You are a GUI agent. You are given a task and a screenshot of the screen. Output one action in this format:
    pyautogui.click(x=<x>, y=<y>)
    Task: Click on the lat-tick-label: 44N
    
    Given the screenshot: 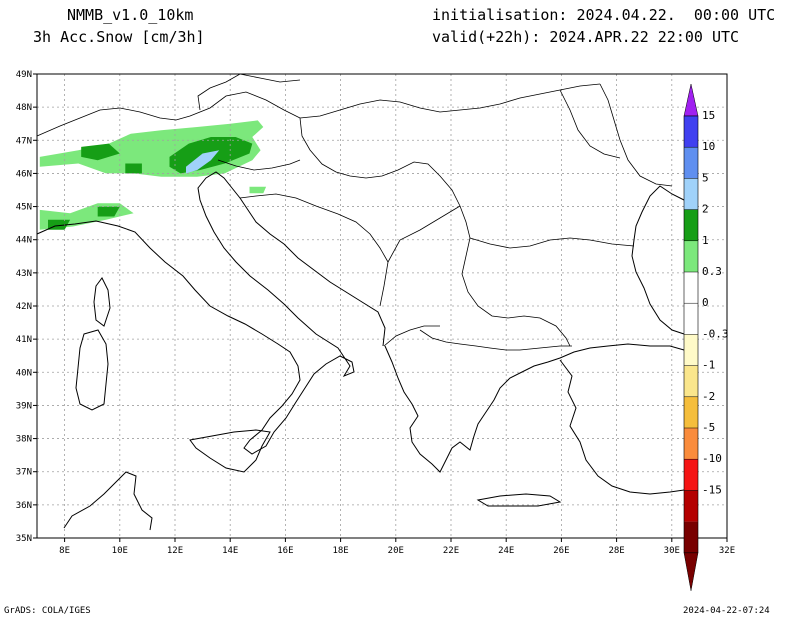 What is the action you would take?
    pyautogui.click(x=24, y=241)
    